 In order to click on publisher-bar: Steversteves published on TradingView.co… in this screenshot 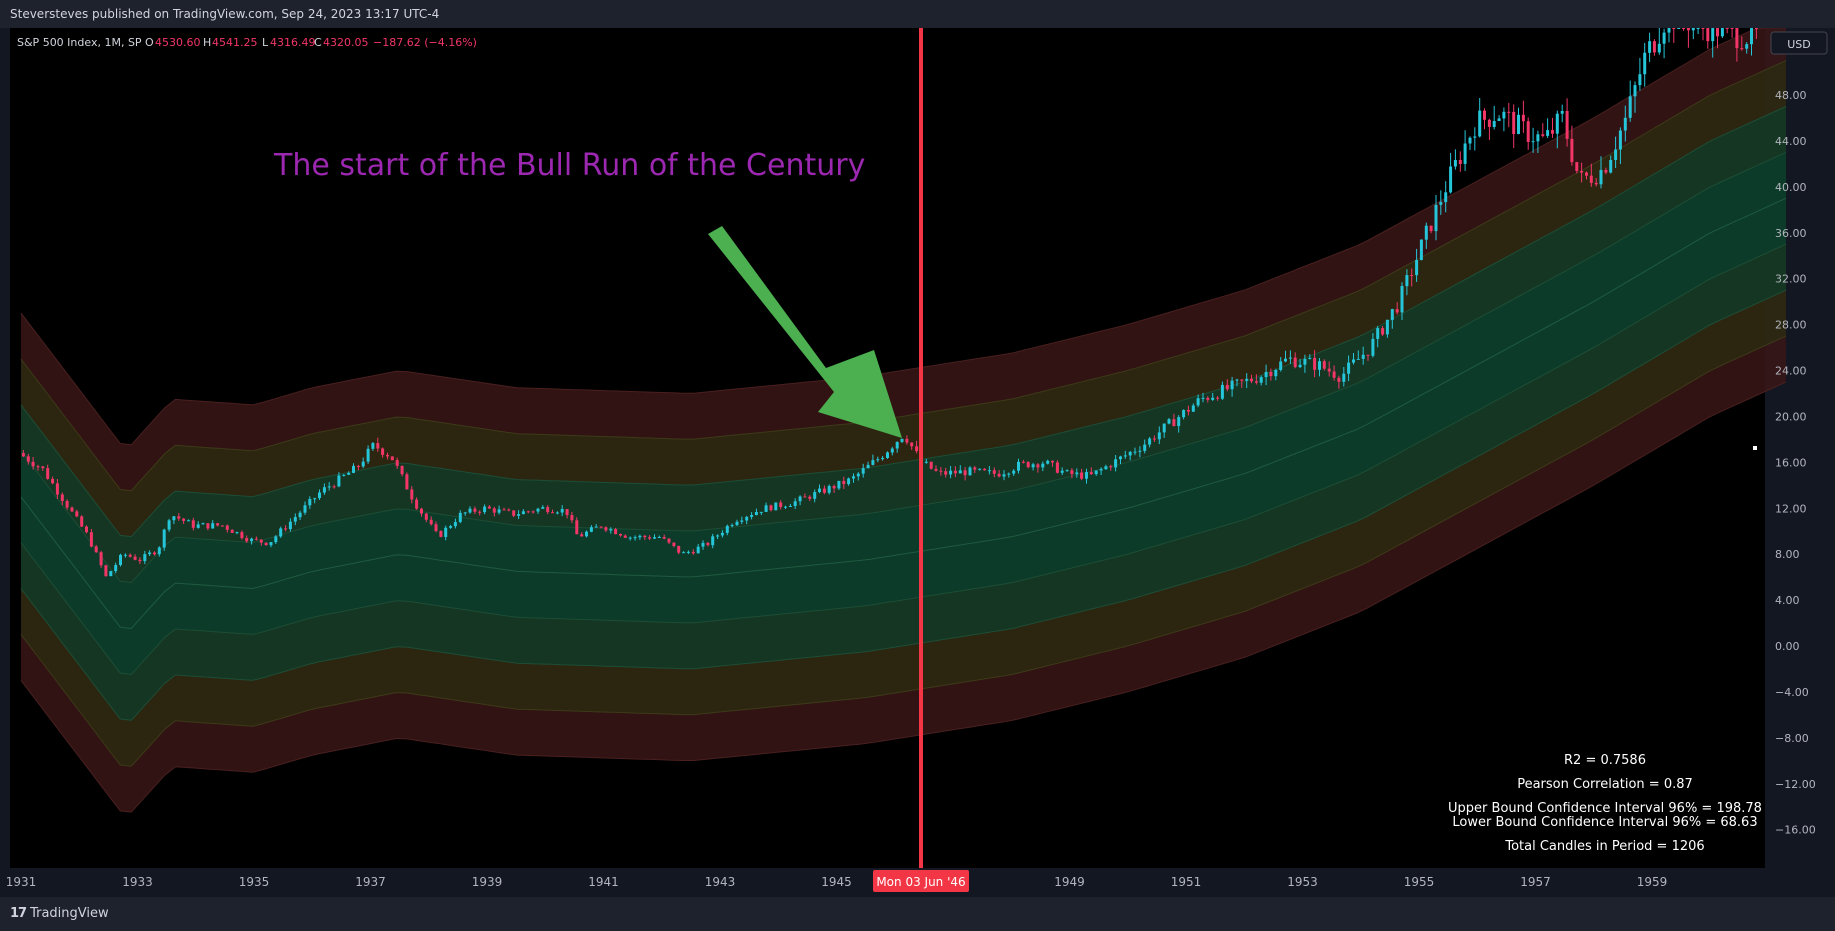, I will do `click(917, 14)`.